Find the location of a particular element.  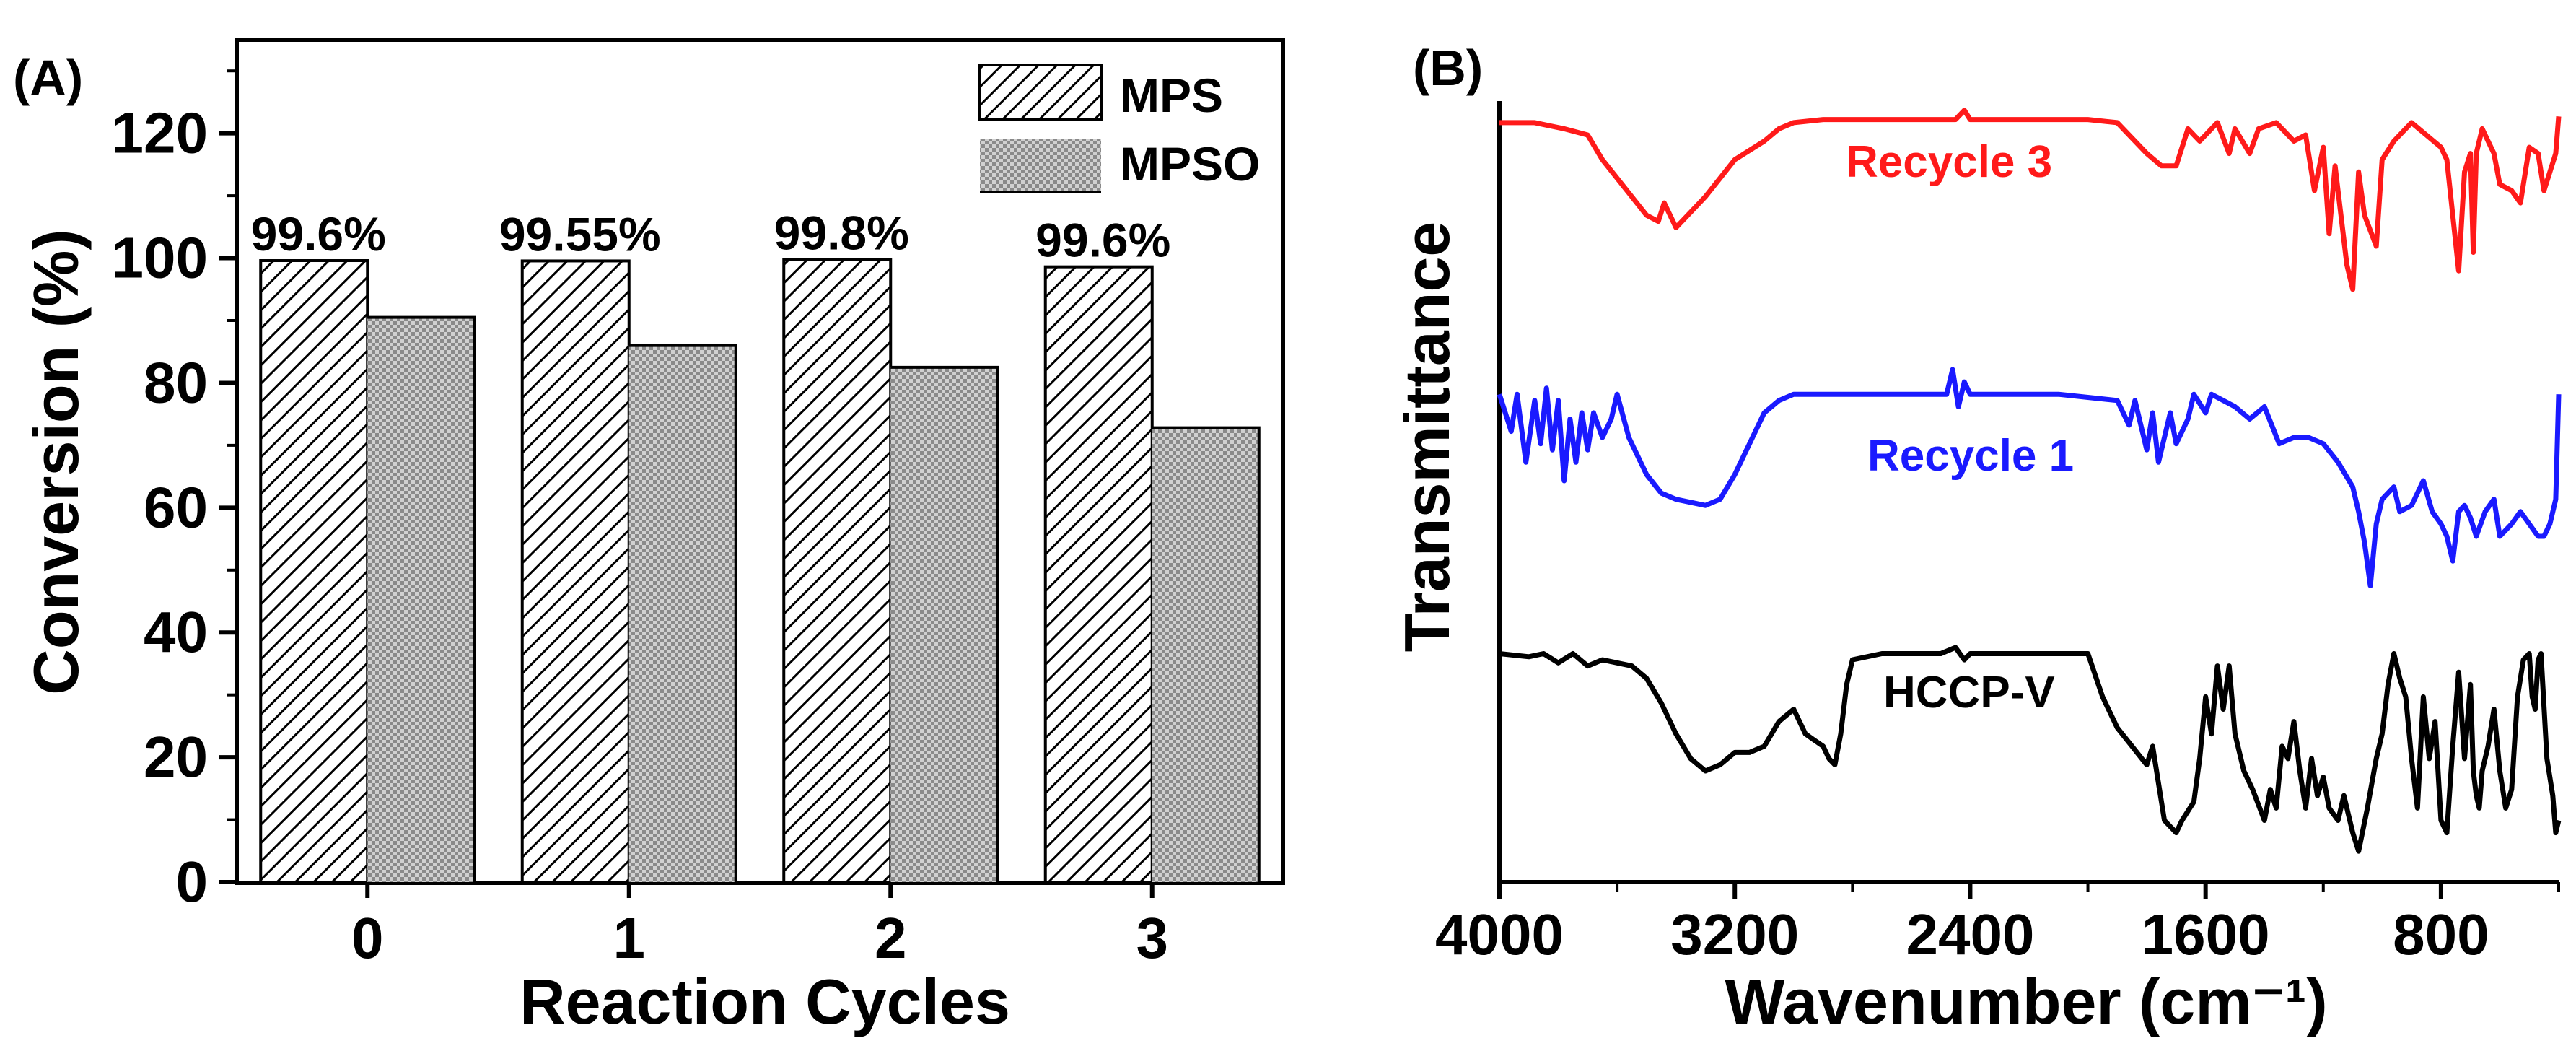

data-label-cycle-1: 99.55% is located at coordinates (580, 234).